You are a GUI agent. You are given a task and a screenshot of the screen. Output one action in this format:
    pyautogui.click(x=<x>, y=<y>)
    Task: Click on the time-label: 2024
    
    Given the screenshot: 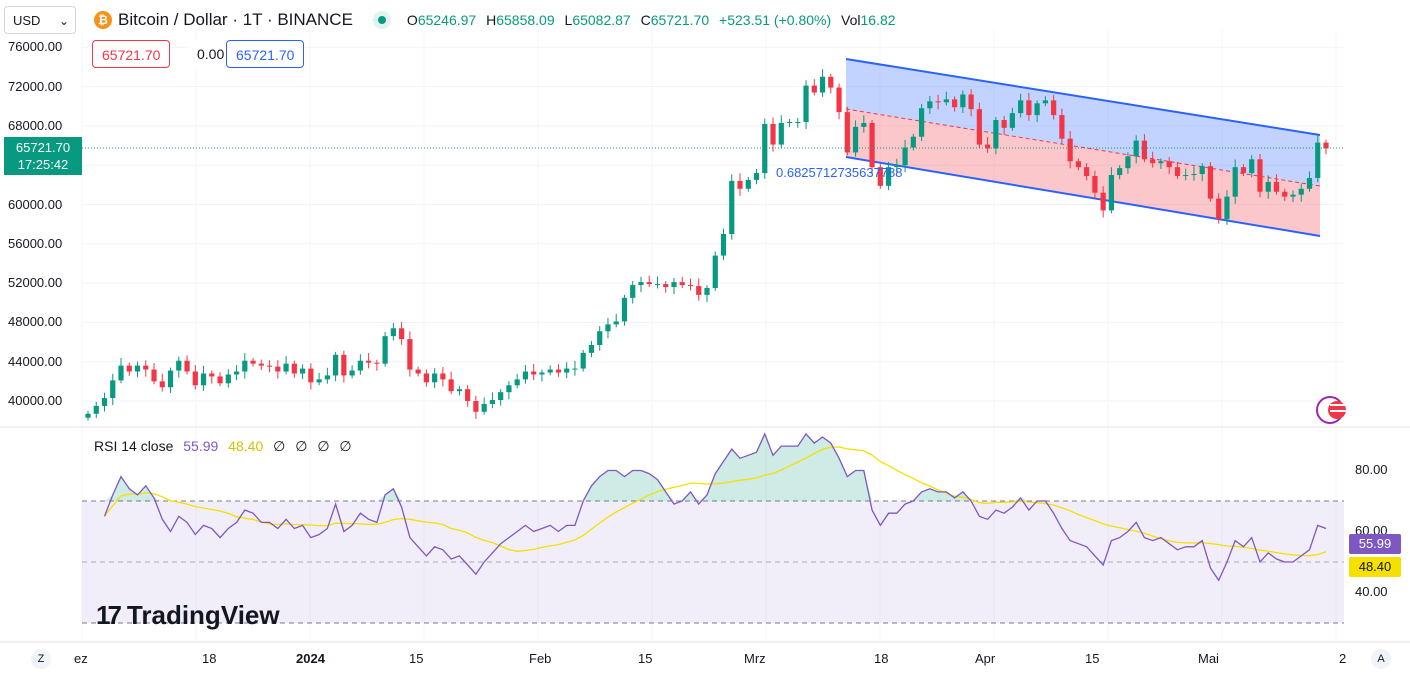 What is the action you would take?
    pyautogui.click(x=310, y=658)
    